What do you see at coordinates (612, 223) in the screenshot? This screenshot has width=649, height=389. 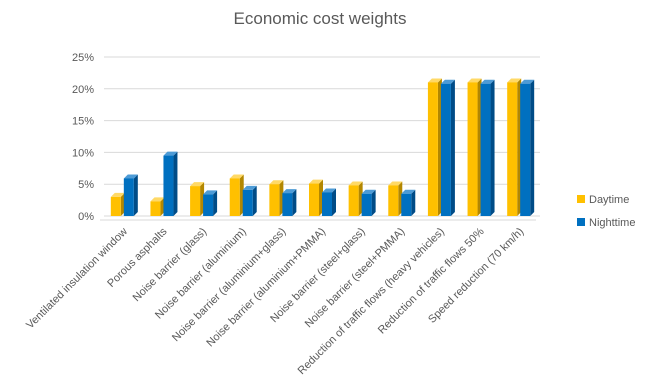 I see `legend-label: Nighttime` at bounding box center [612, 223].